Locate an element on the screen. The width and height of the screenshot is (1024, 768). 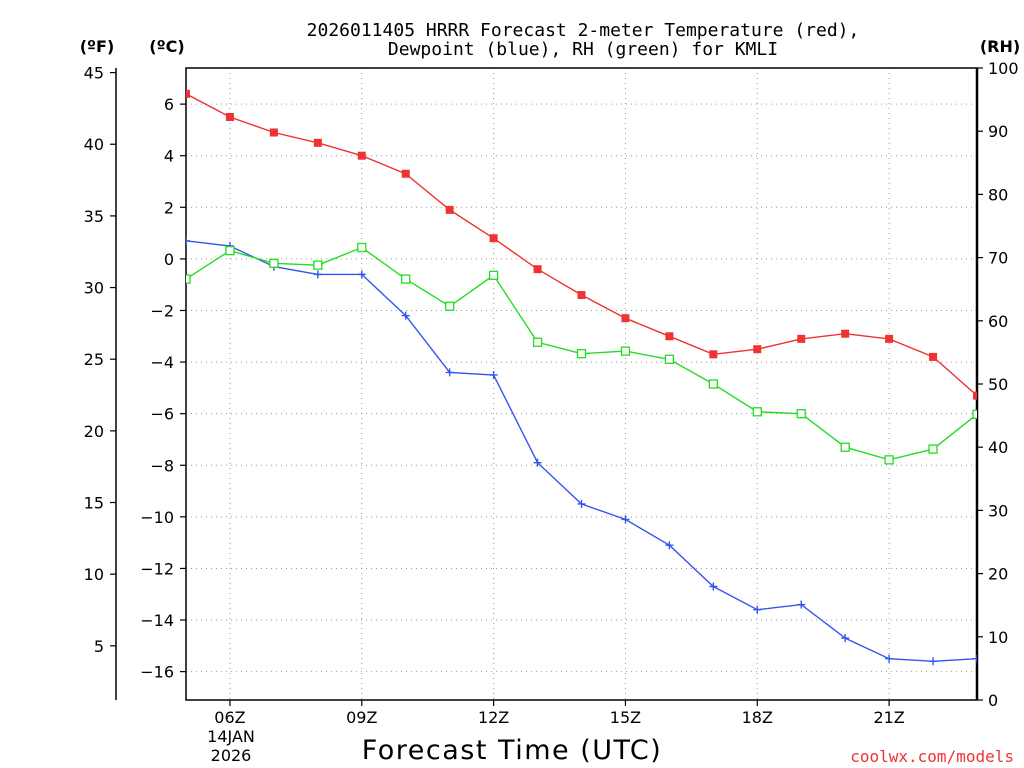
celsius-tick-label: −12 is located at coordinates (157, 568).